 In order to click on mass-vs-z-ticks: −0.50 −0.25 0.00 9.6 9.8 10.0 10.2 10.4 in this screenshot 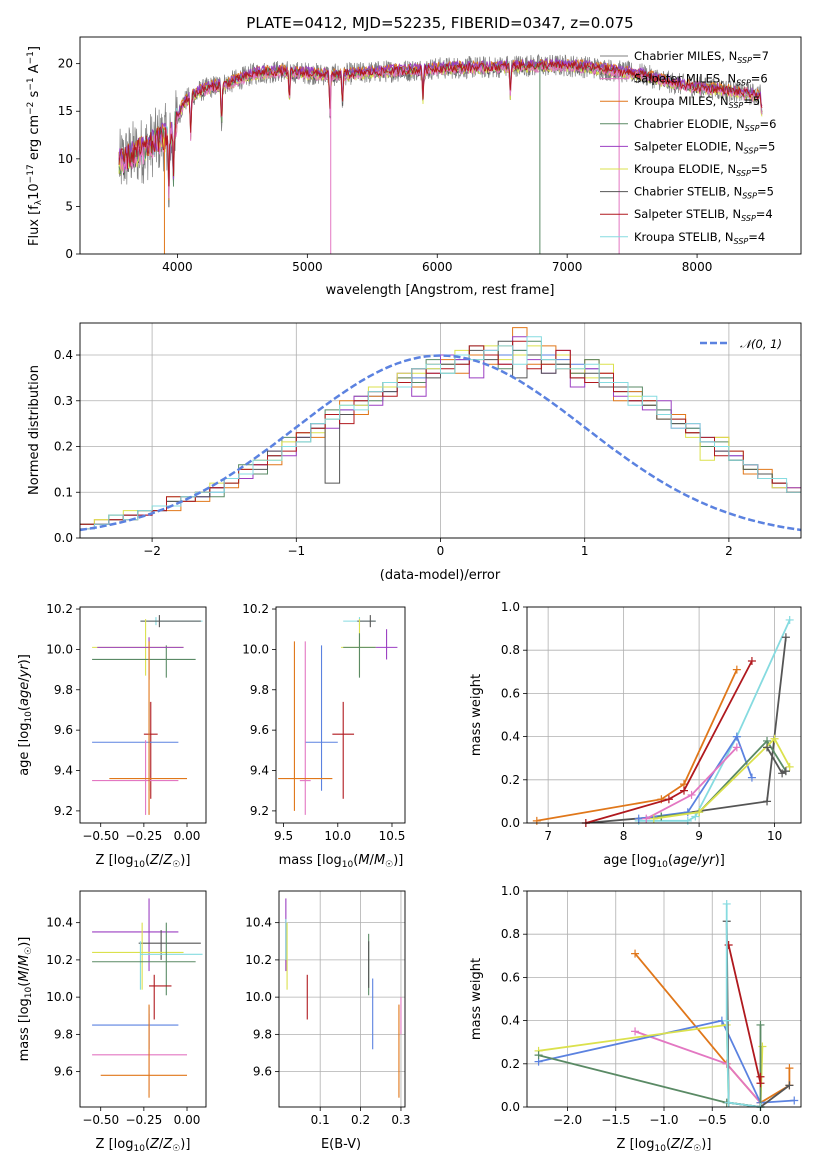, I will do `click(123, 1021)`.